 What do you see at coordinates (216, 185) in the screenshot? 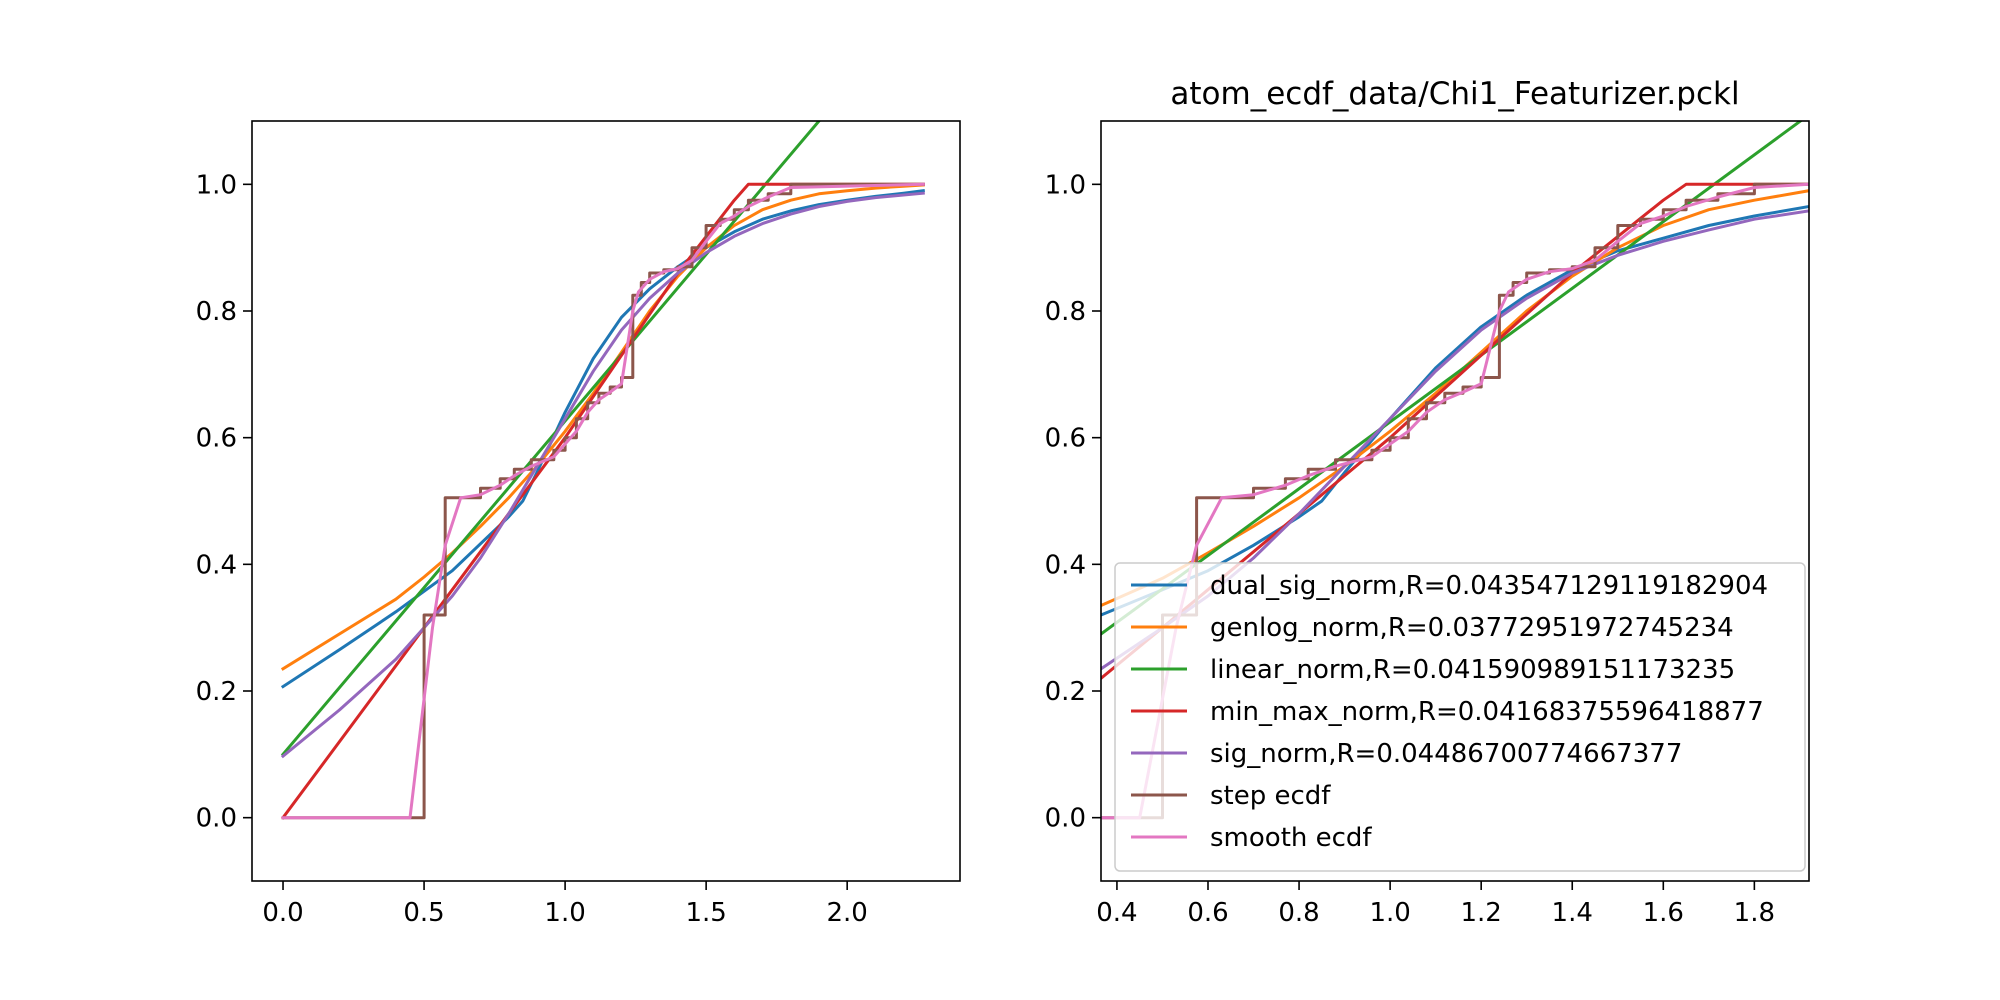
I see `left-y-tick-label: 1.0` at bounding box center [216, 185].